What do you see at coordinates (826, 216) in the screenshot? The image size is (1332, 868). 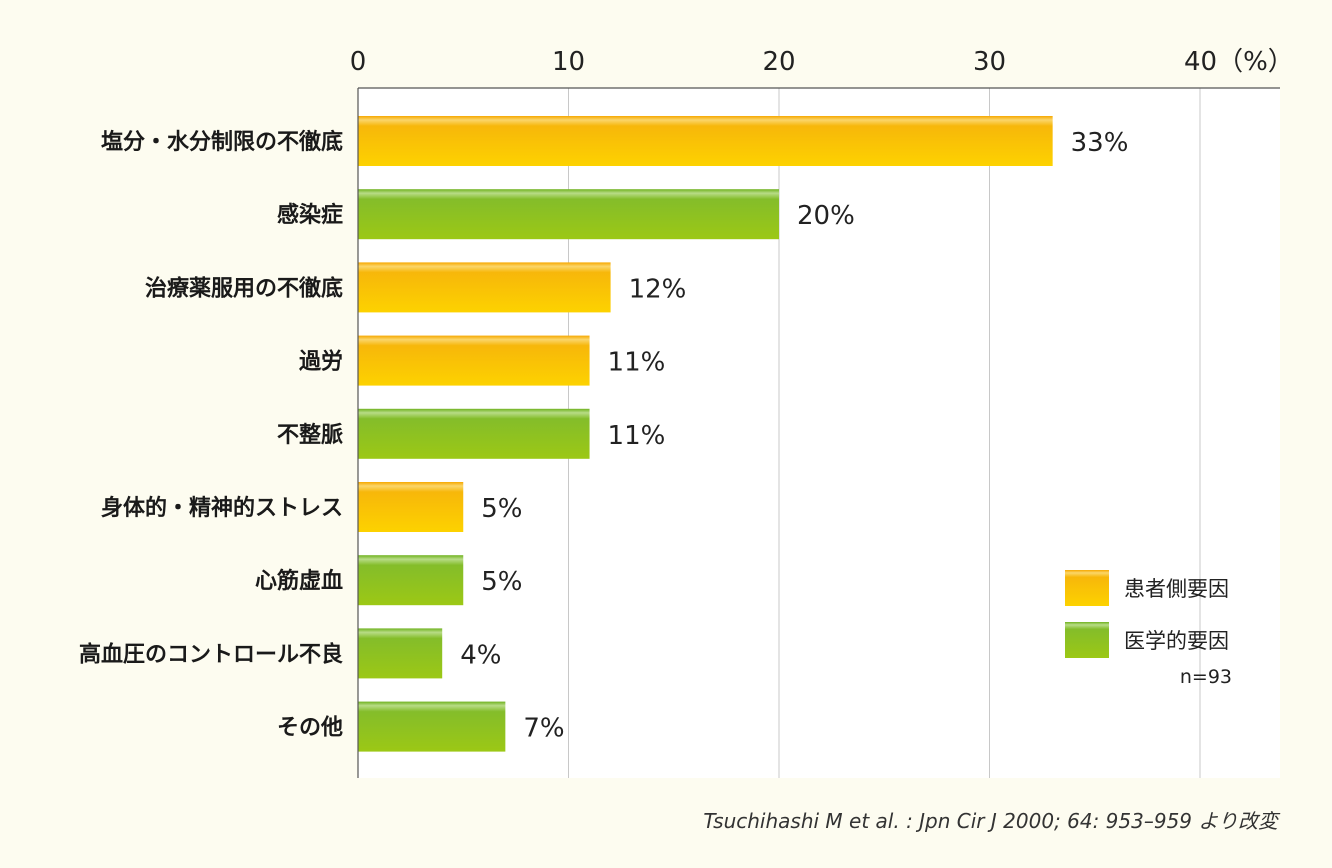 I see `value-label: 20%` at bounding box center [826, 216].